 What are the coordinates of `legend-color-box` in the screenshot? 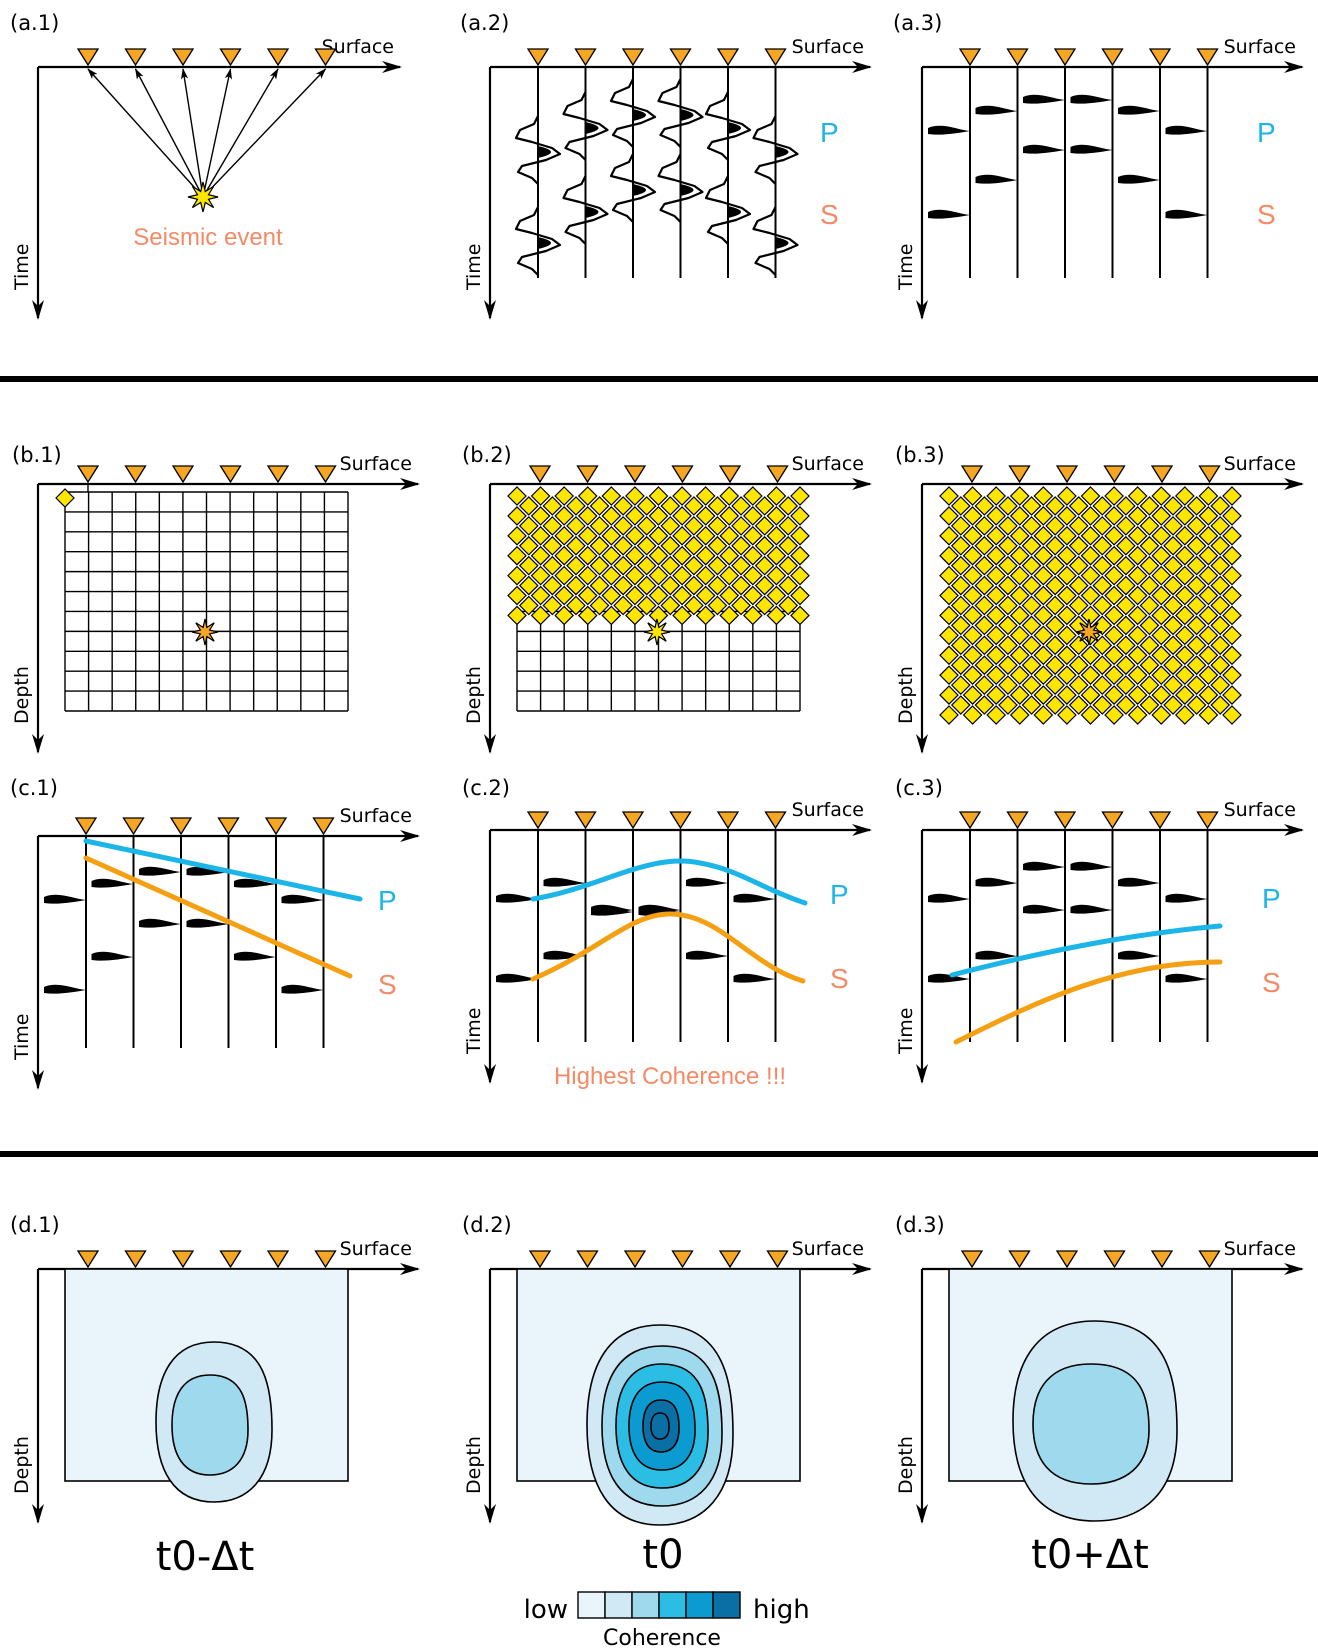 It's located at (618, 1605).